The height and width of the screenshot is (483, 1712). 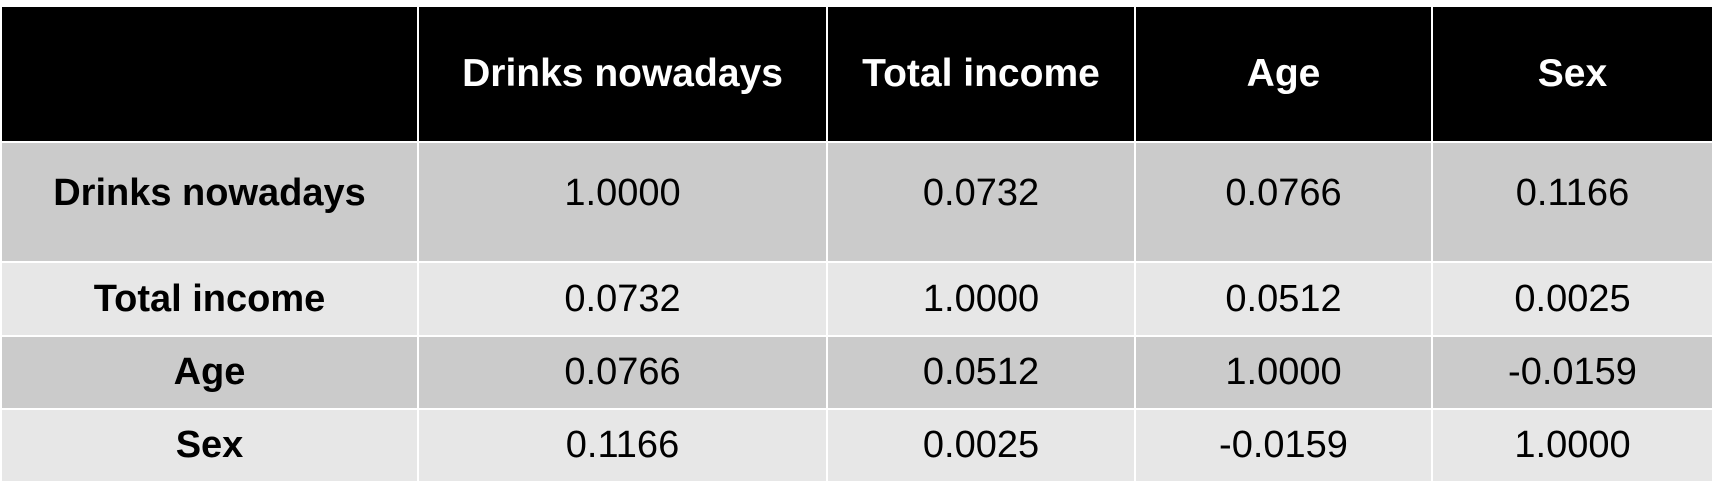 What do you see at coordinates (1571, 74) in the screenshot?
I see `column-header: Sex` at bounding box center [1571, 74].